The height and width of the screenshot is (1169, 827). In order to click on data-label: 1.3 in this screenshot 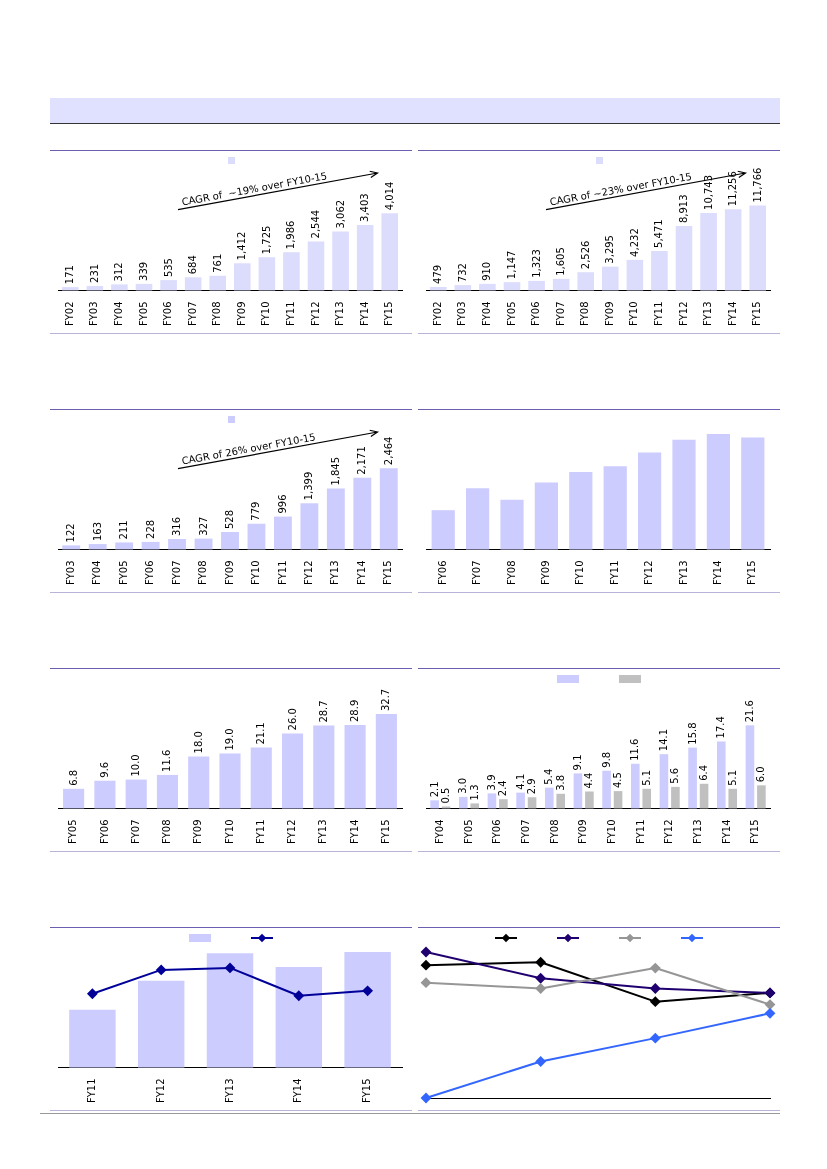, I will do `click(474, 792)`.